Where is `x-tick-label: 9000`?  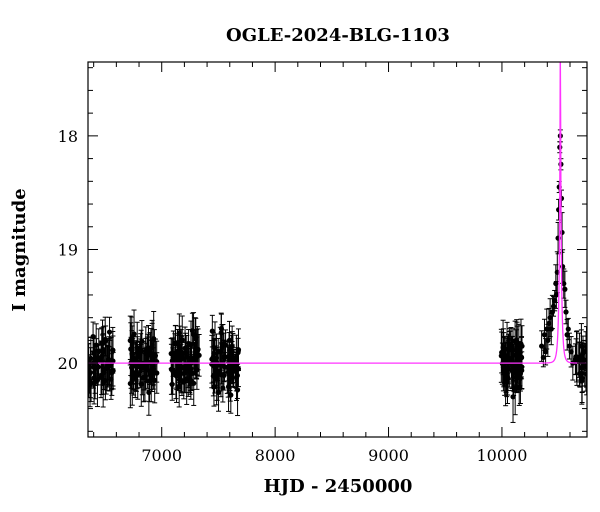
x-tick-label: 9000 is located at coordinates (388, 455).